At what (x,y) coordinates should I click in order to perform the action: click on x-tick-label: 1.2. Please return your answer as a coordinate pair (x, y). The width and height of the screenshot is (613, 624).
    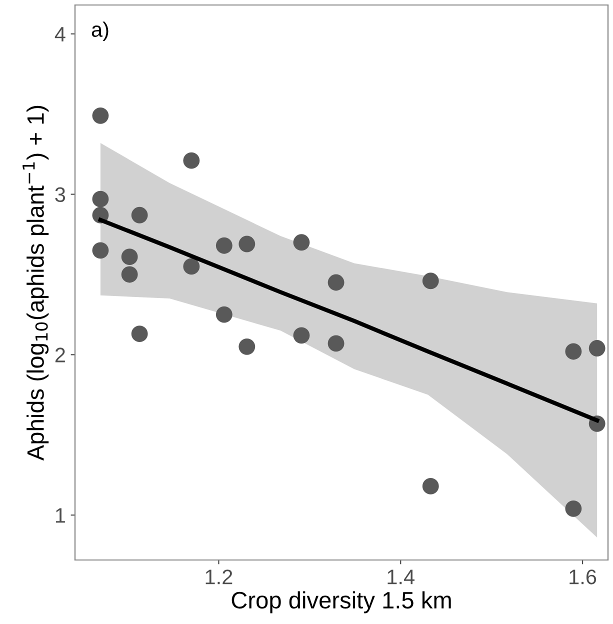
    Looking at the image, I should click on (219, 577).